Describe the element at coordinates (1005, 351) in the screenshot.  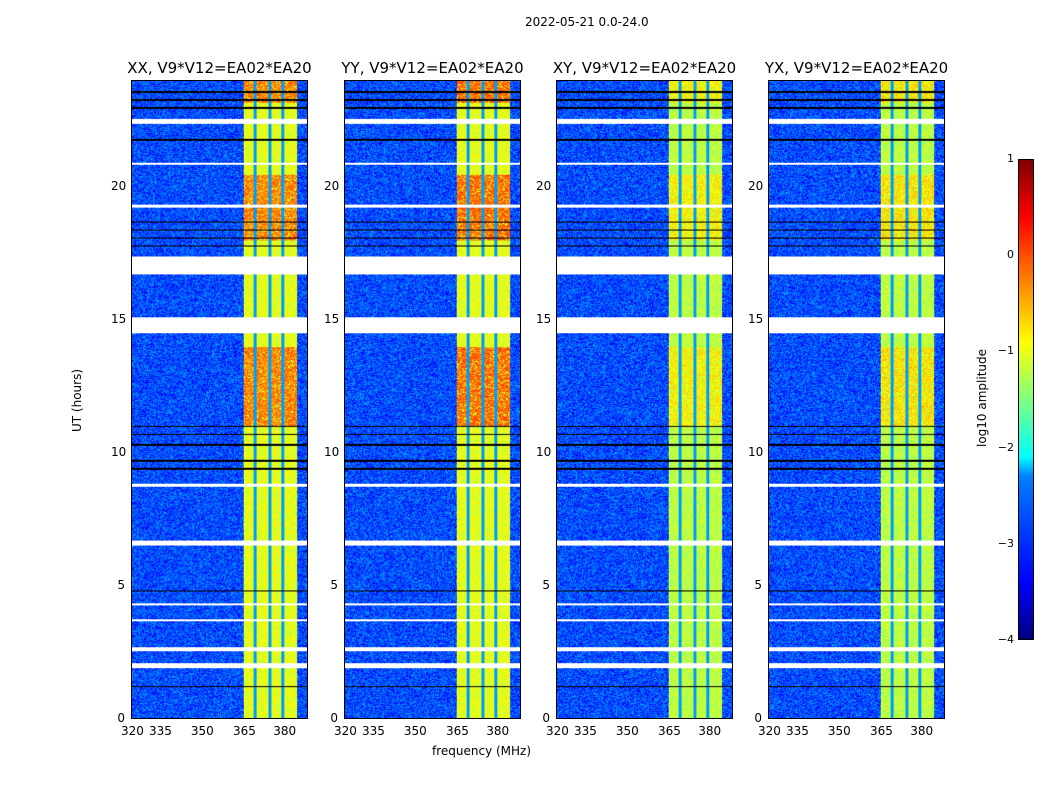
I see `colorbar-tick-label: −1` at that location.